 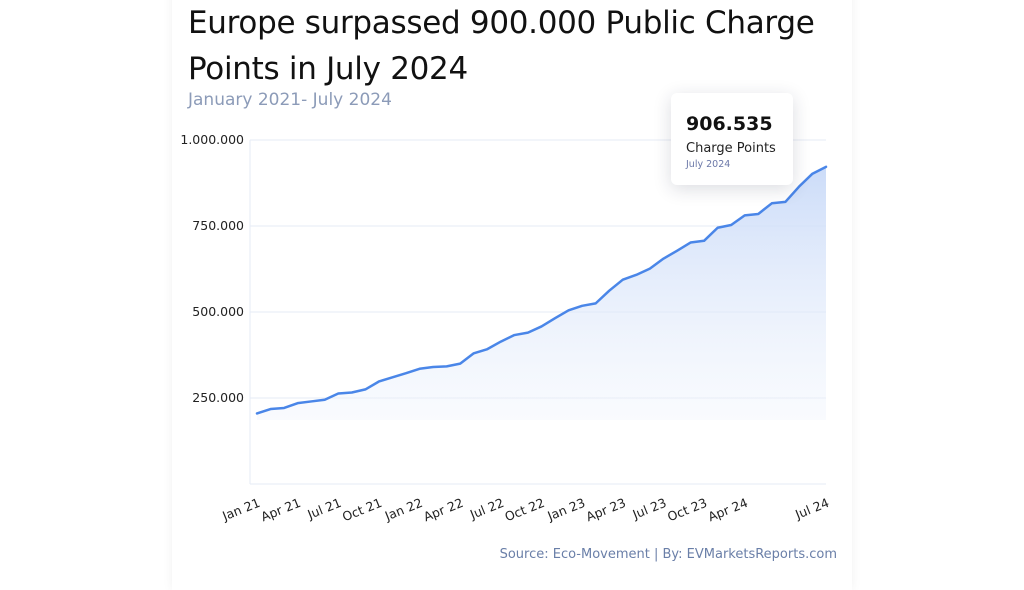 I want to click on x-tick-label: Oct 22, so click(x=525, y=509).